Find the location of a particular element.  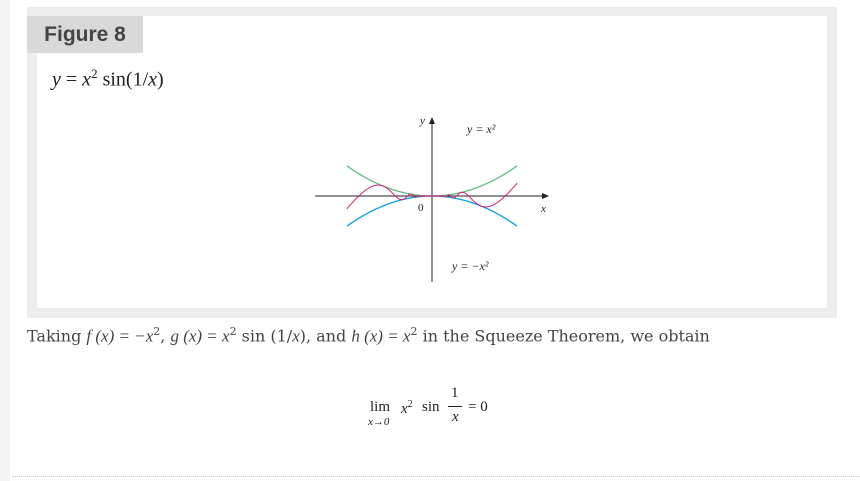

f-exp: 2 is located at coordinates (157, 331).